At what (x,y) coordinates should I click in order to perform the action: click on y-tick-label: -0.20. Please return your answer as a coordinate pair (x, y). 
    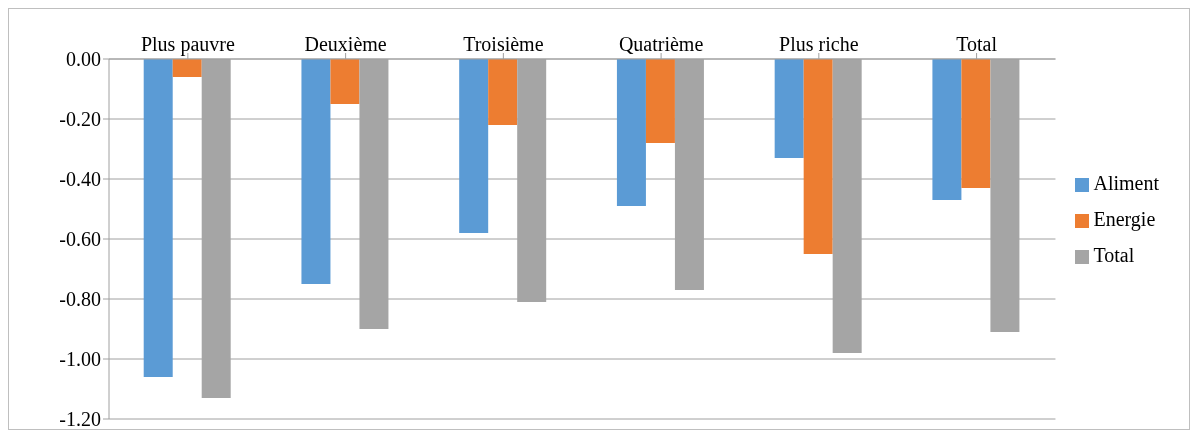
    Looking at the image, I should click on (80, 119).